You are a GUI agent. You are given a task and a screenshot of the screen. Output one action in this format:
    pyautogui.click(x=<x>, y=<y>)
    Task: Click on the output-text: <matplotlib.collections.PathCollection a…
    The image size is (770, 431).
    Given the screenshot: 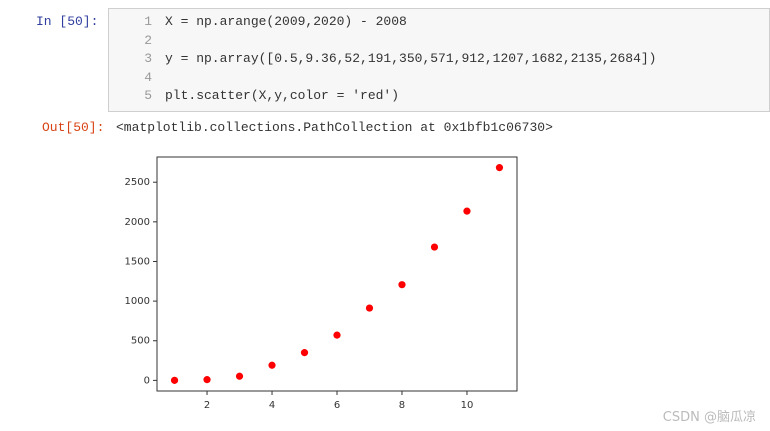 What is the action you would take?
    pyautogui.click(x=334, y=127)
    